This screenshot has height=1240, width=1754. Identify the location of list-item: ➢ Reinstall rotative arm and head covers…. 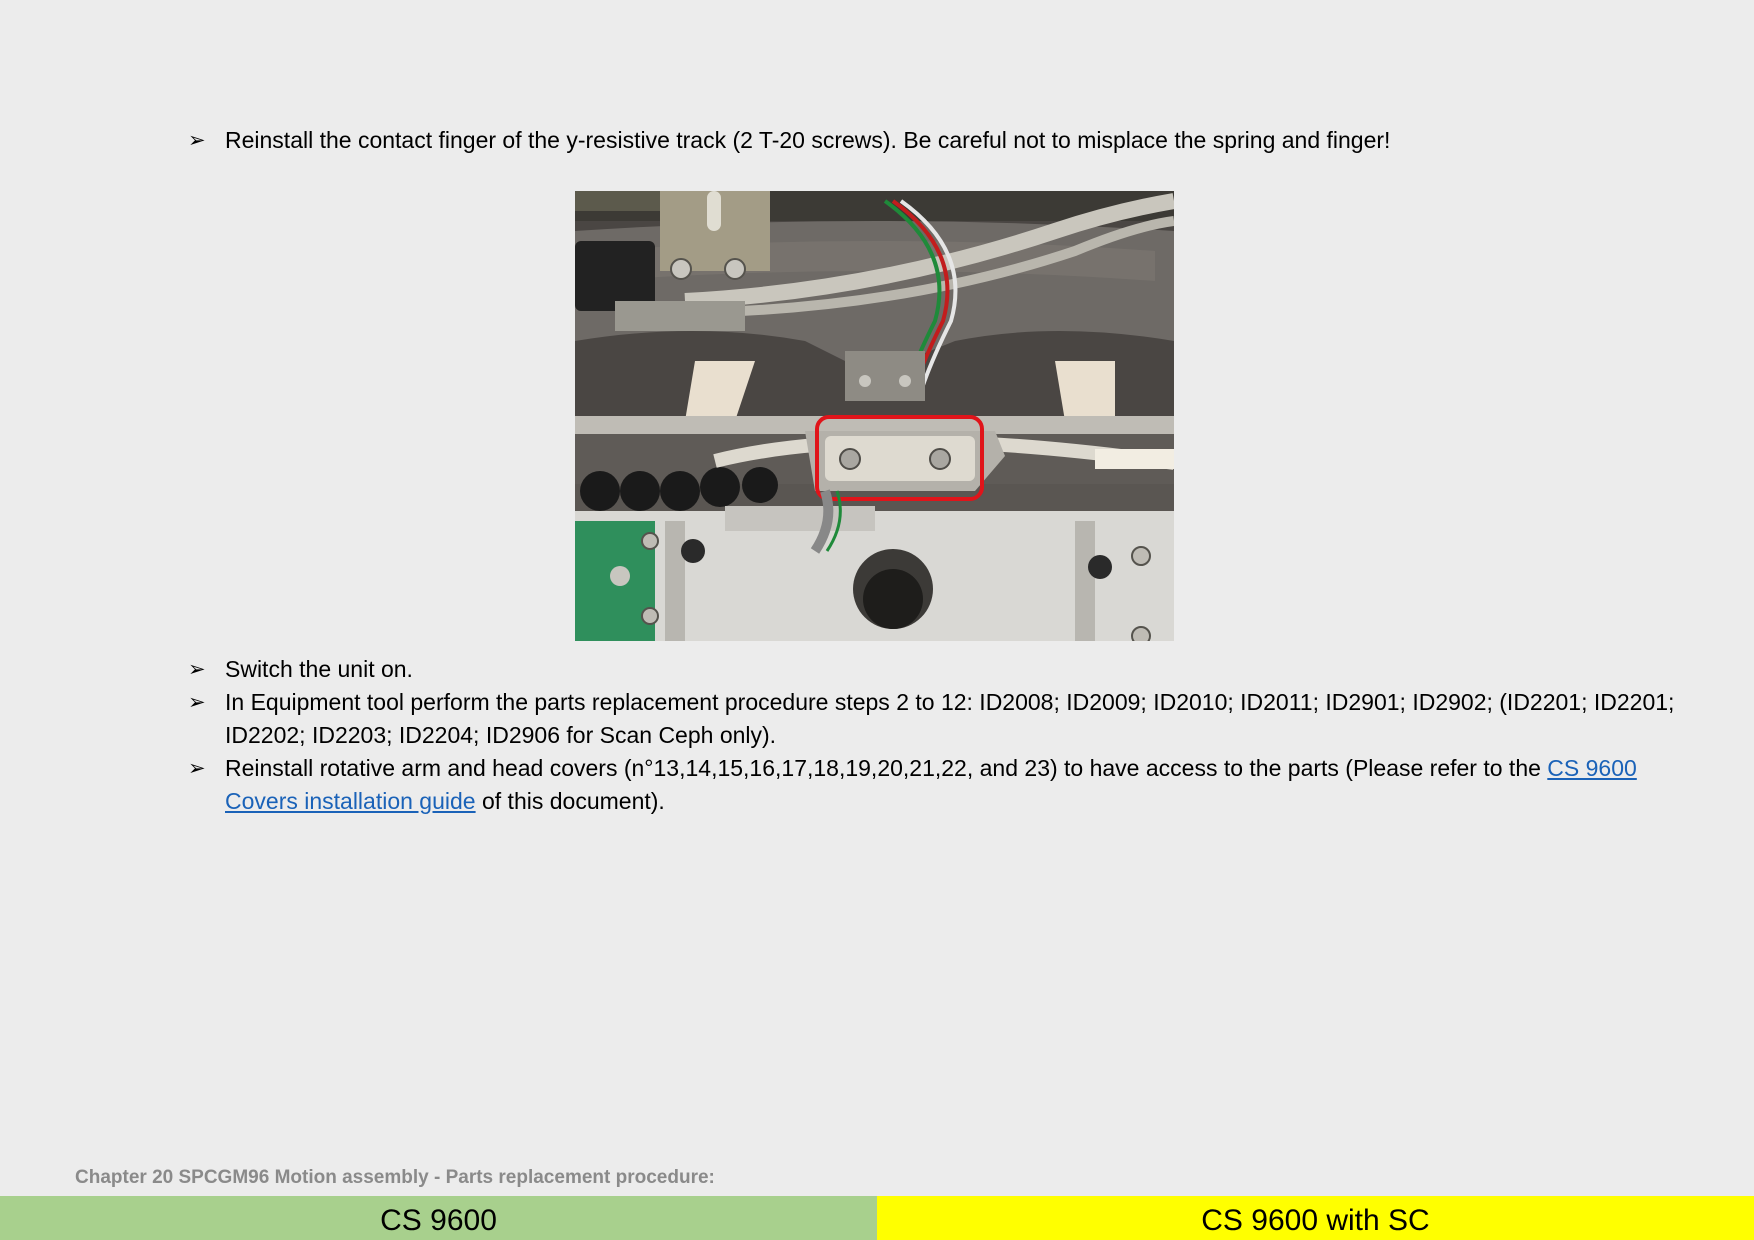
(938, 785).